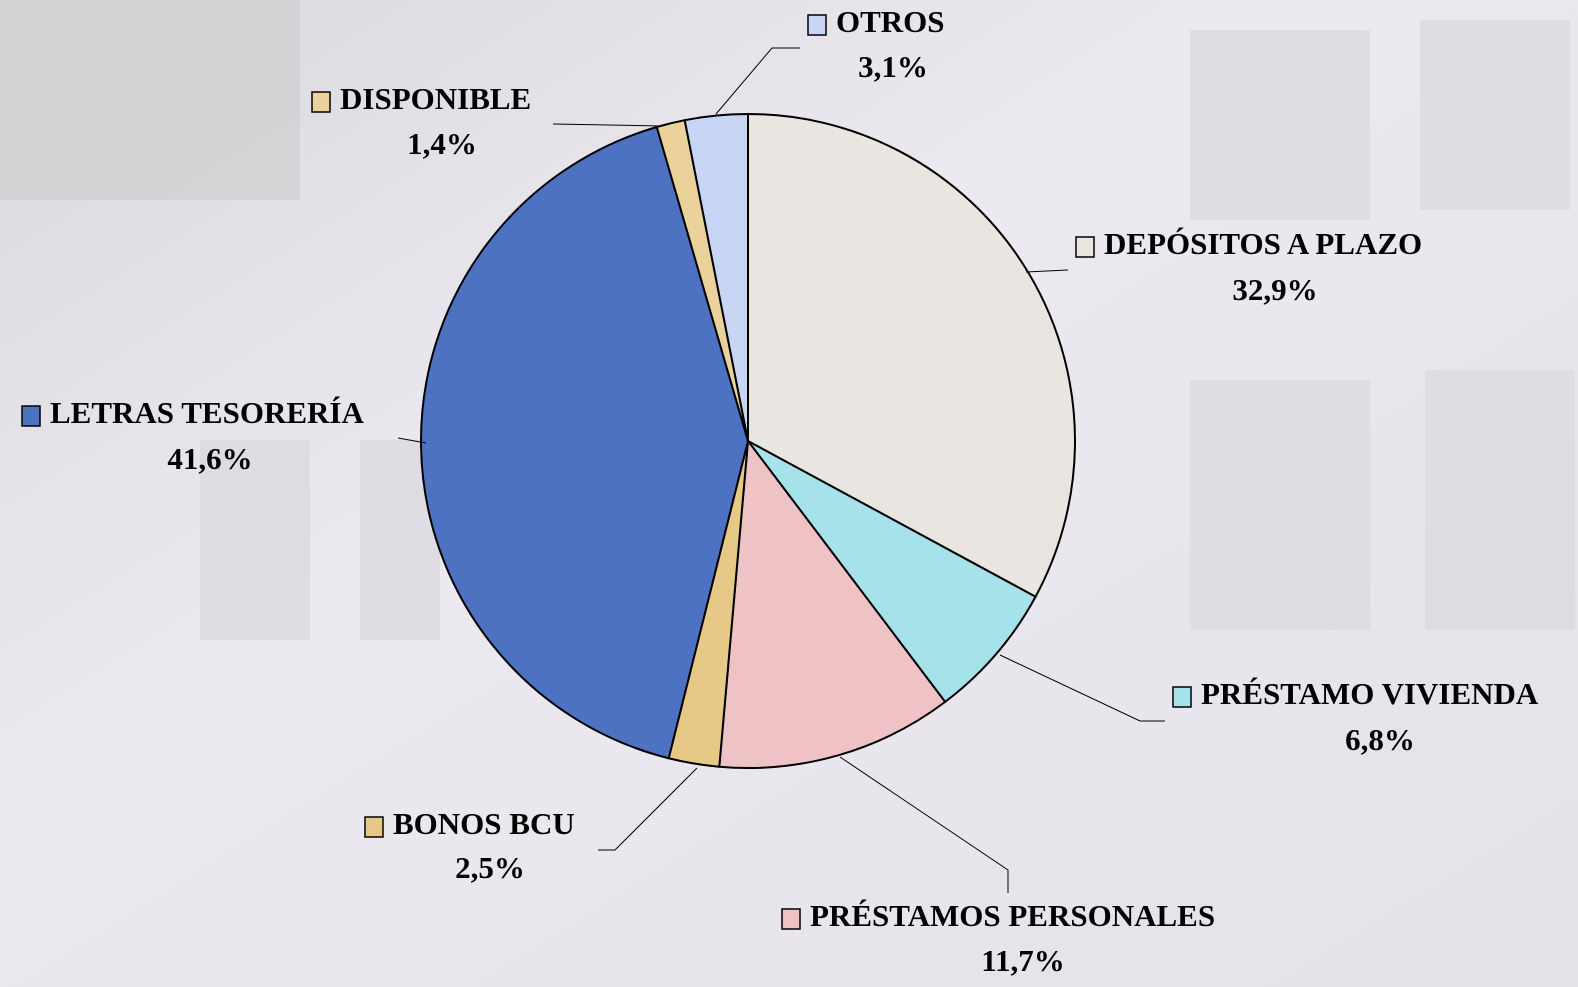 The height and width of the screenshot is (987, 1578). Describe the element at coordinates (435, 98) in the screenshot. I see `slice-label: DISPONIBLE` at that location.